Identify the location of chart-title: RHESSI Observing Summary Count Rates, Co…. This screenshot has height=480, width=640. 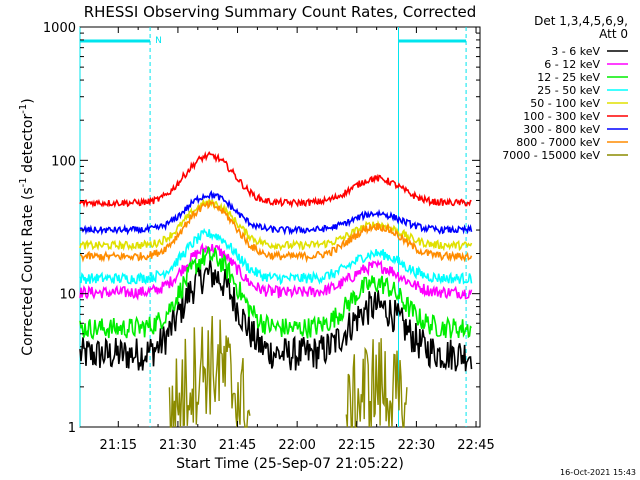
(280, 12).